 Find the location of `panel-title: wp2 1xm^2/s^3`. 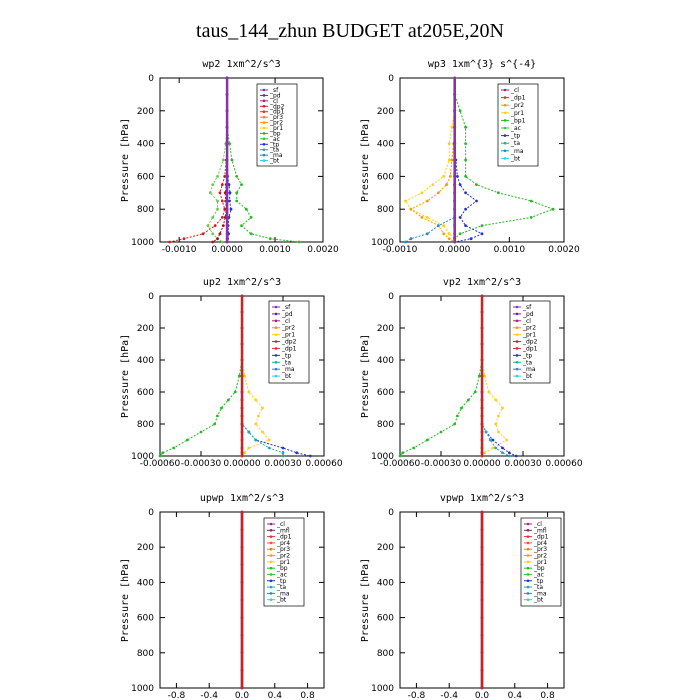

panel-title: wp2 1xm^2/s^3 is located at coordinates (241, 64).